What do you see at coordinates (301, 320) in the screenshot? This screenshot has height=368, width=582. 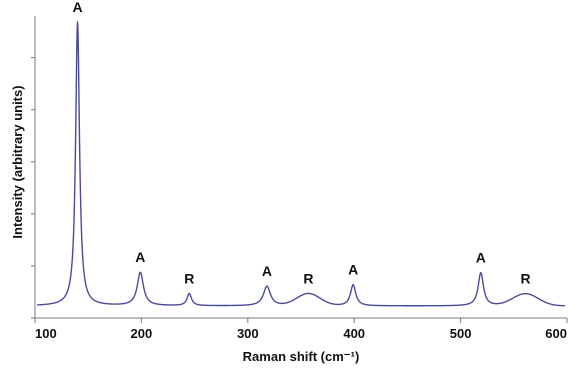 I see `x-axis-ticks` at bounding box center [301, 320].